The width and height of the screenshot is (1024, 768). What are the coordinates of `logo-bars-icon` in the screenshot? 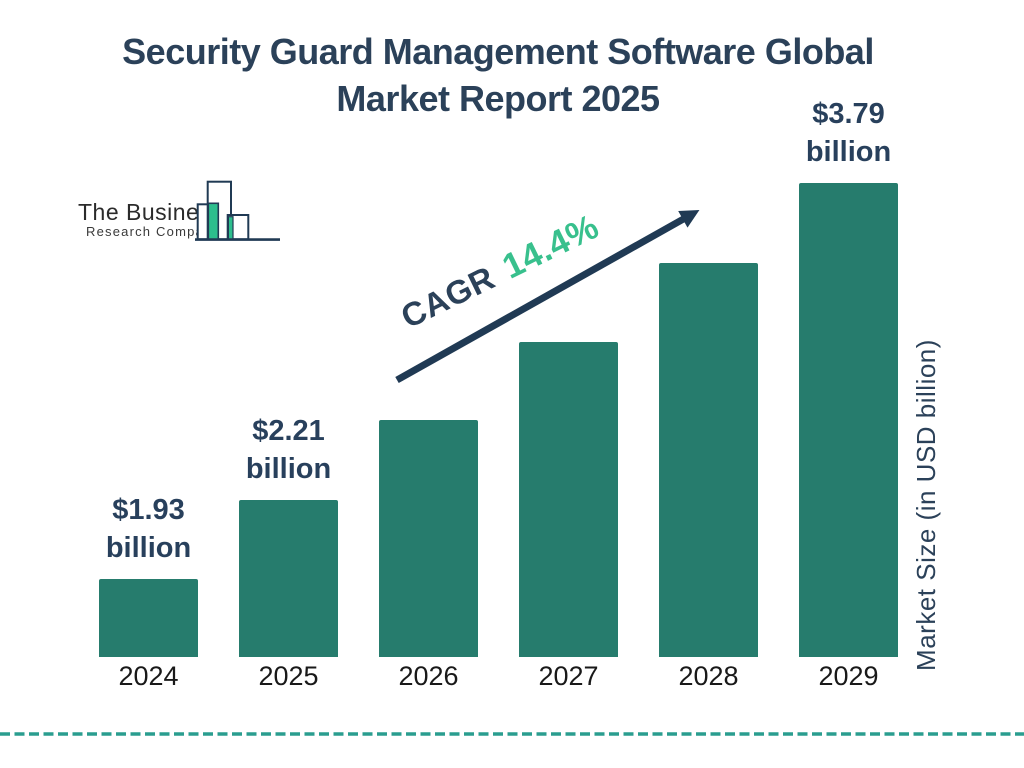 It's located at (237, 210).